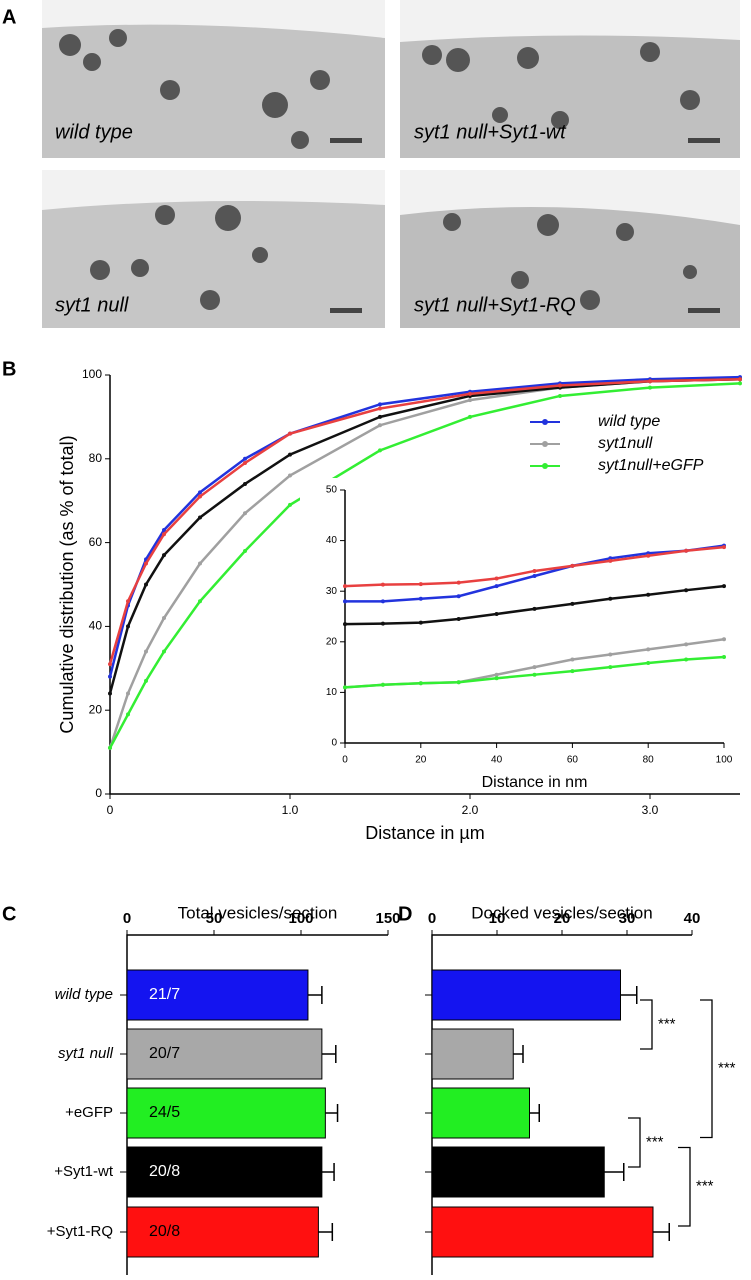 This screenshot has width=751, height=1280. I want to click on x-tick-label: 40, so click(497, 760).